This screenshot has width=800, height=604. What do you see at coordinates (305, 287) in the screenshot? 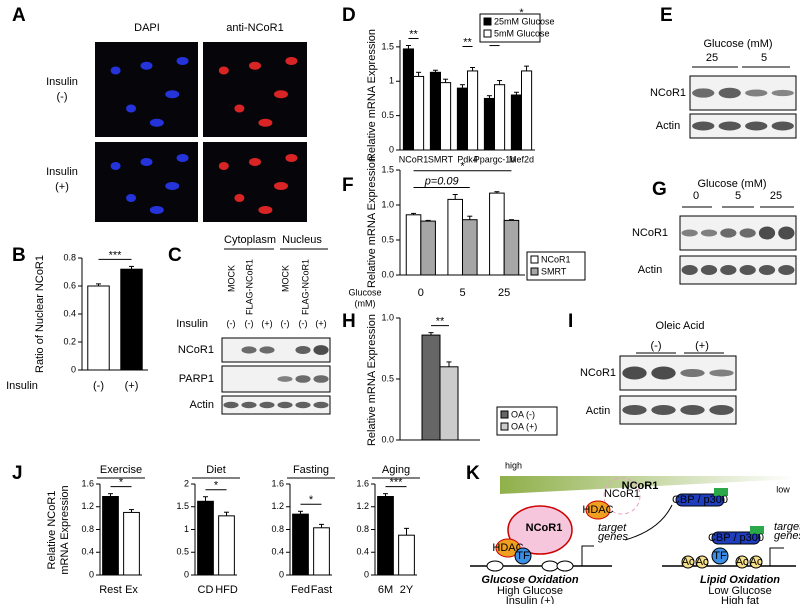
I see `lane-label: FLAG-NCoR1` at bounding box center [305, 287].